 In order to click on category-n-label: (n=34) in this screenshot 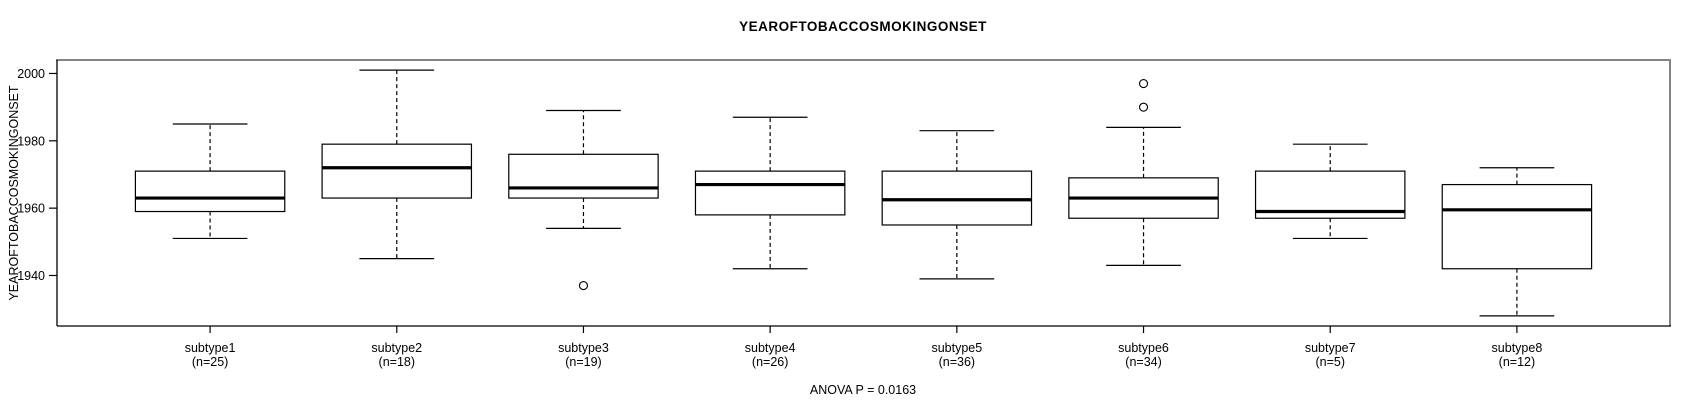, I will do `click(1143, 362)`.